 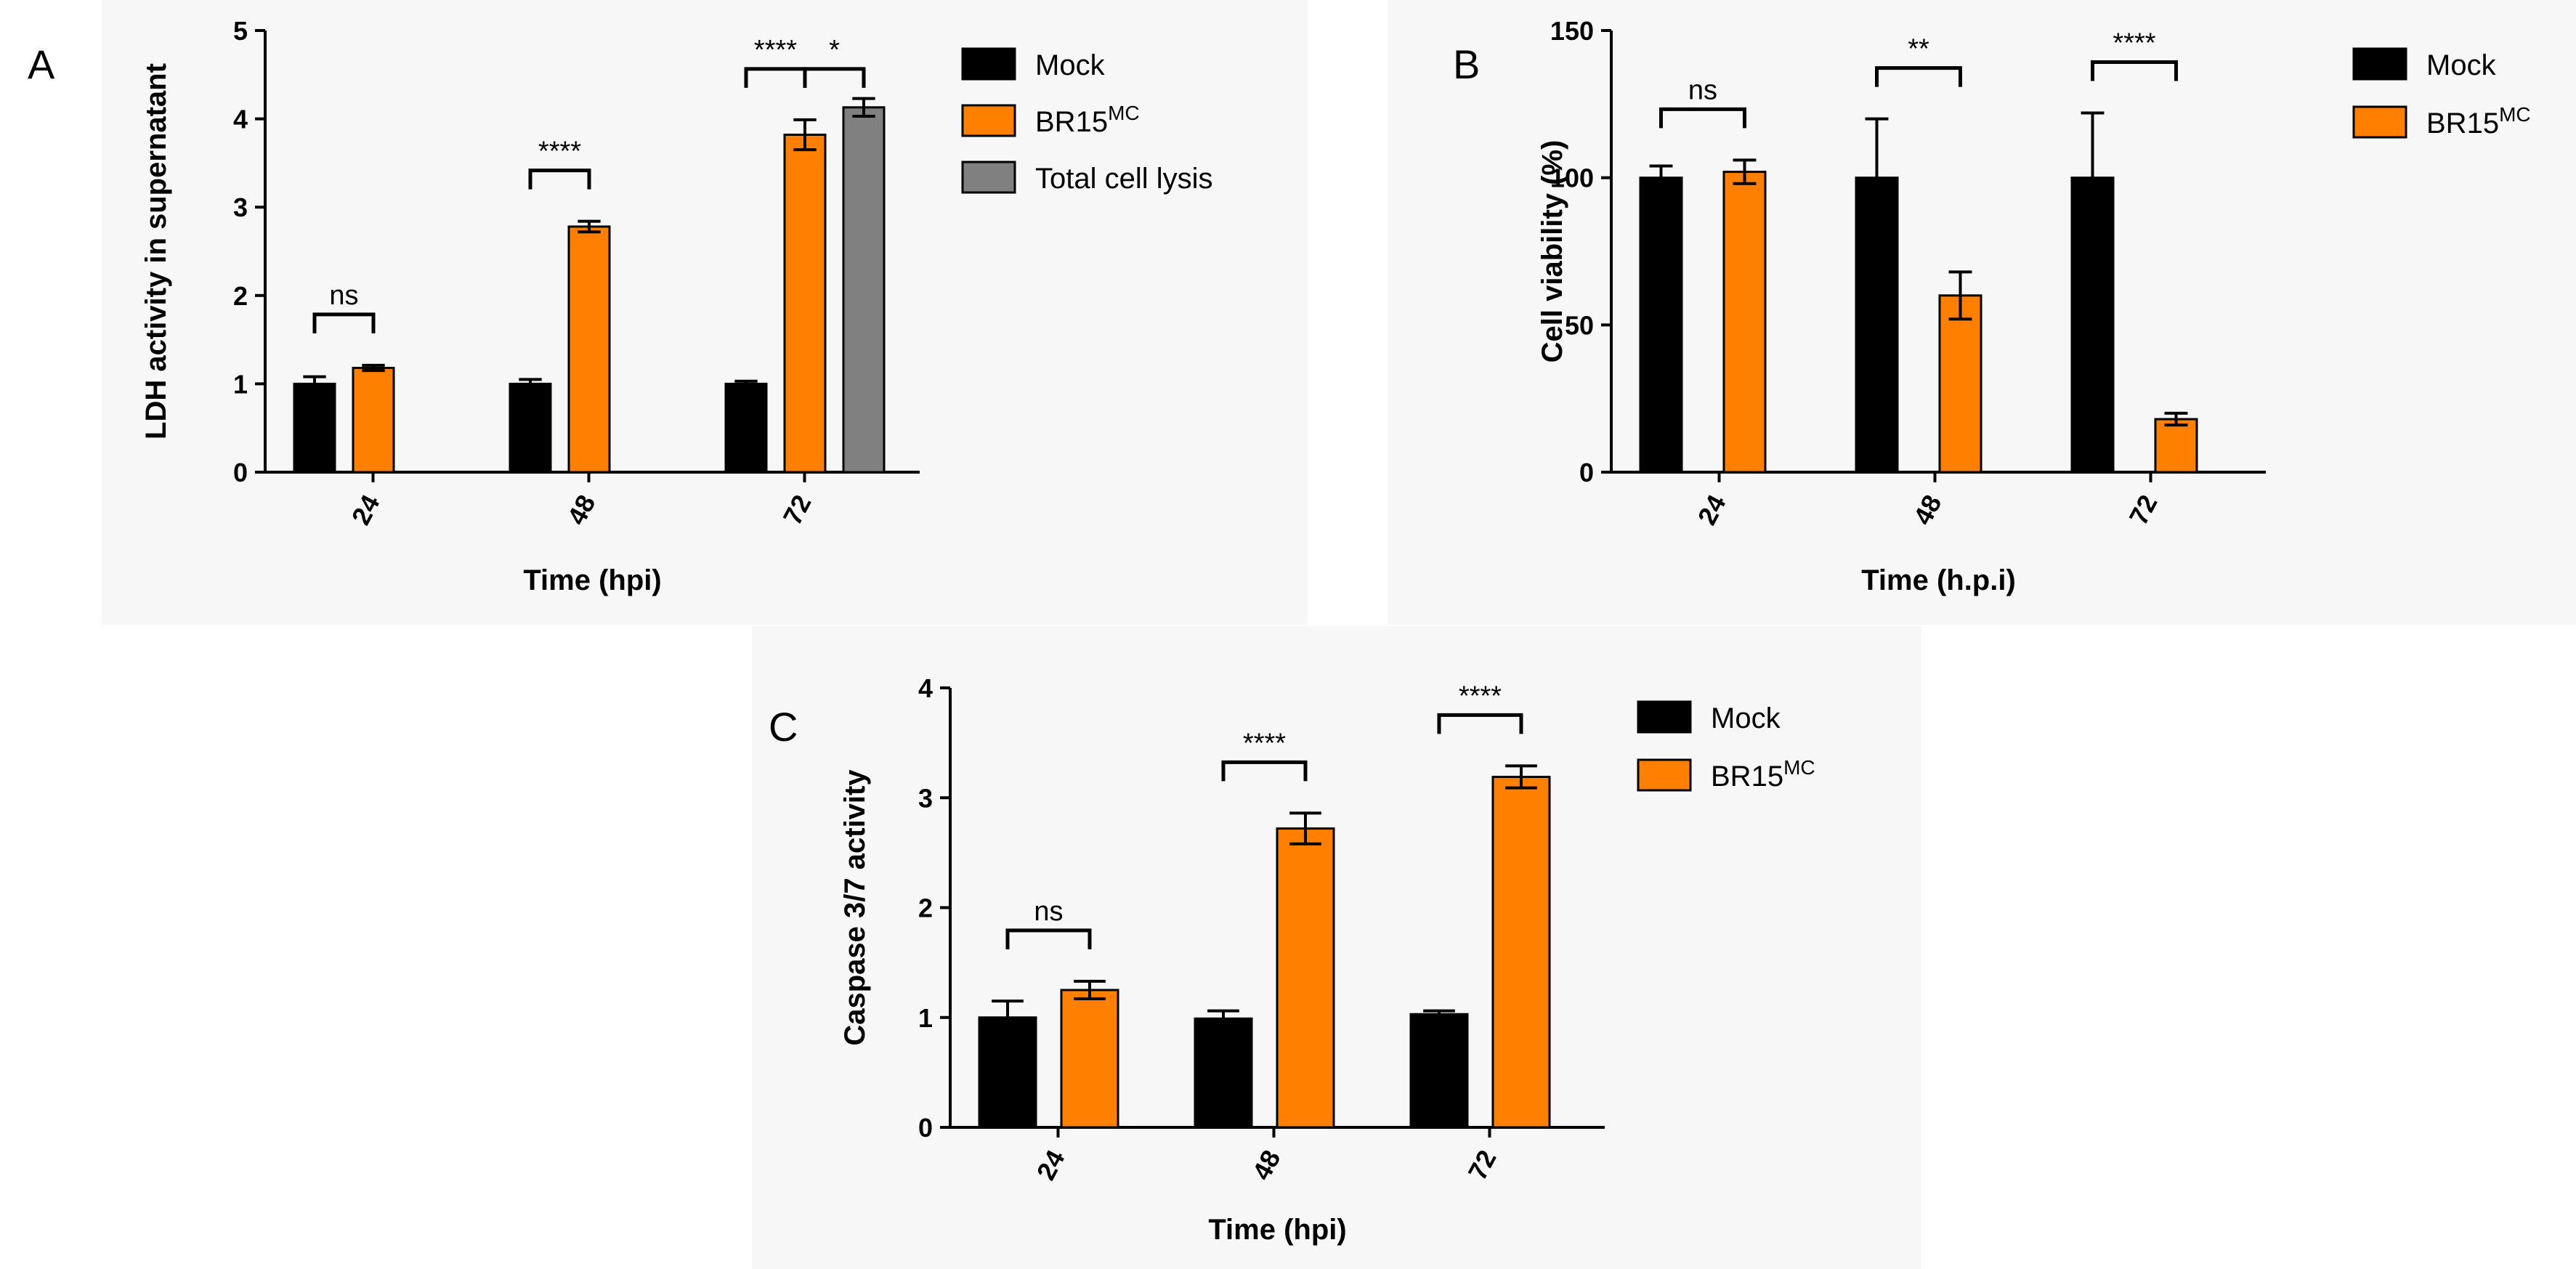 I want to click on panel-a-x-axis-label: Time (hpi), so click(x=592, y=580).